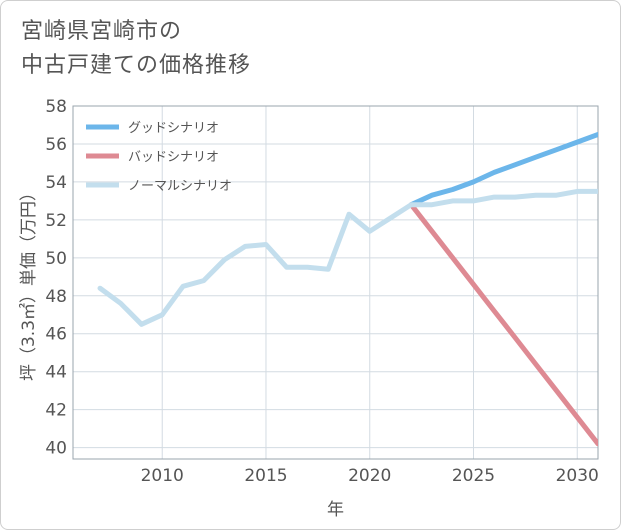 The height and width of the screenshot is (530, 621). Describe the element at coordinates (301, 49) in the screenshot. I see `chart-title: 宮崎県宮崎市の 中古戸建ての価格推移` at that location.